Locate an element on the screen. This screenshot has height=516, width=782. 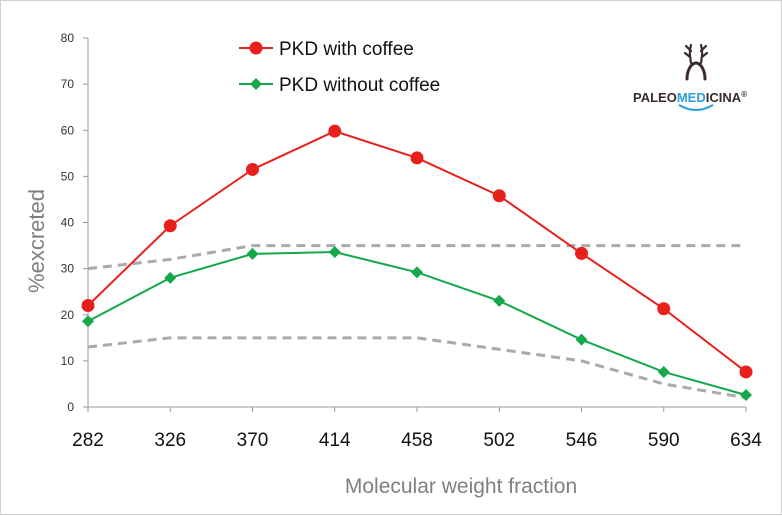
y-tick-label: 10 is located at coordinates (68, 361).